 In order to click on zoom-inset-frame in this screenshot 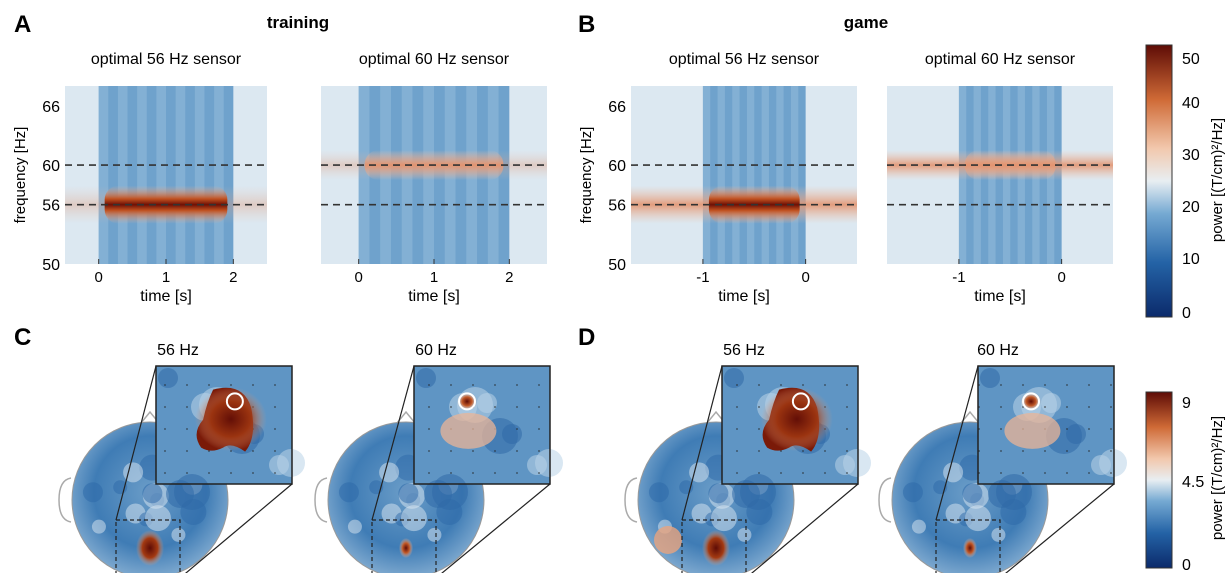, I will do `click(790, 425)`.